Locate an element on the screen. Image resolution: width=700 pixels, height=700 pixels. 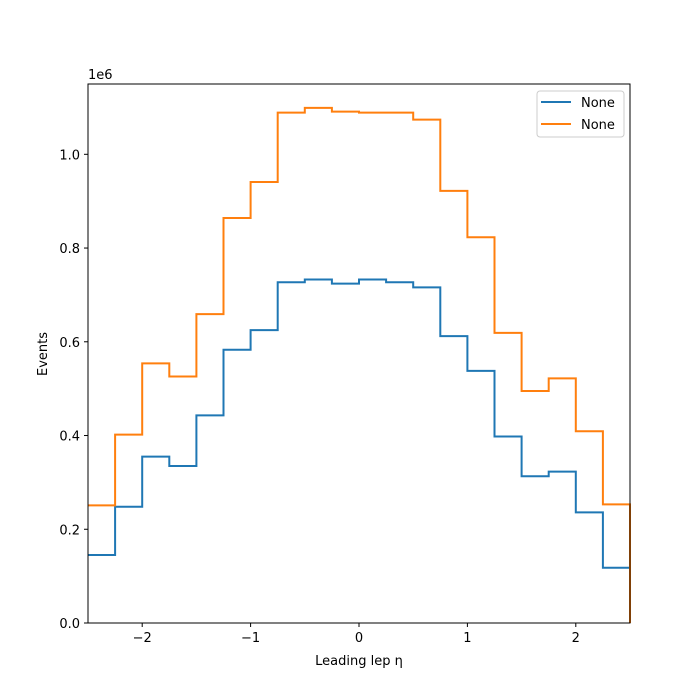
x-tick-label: 1 is located at coordinates (467, 638).